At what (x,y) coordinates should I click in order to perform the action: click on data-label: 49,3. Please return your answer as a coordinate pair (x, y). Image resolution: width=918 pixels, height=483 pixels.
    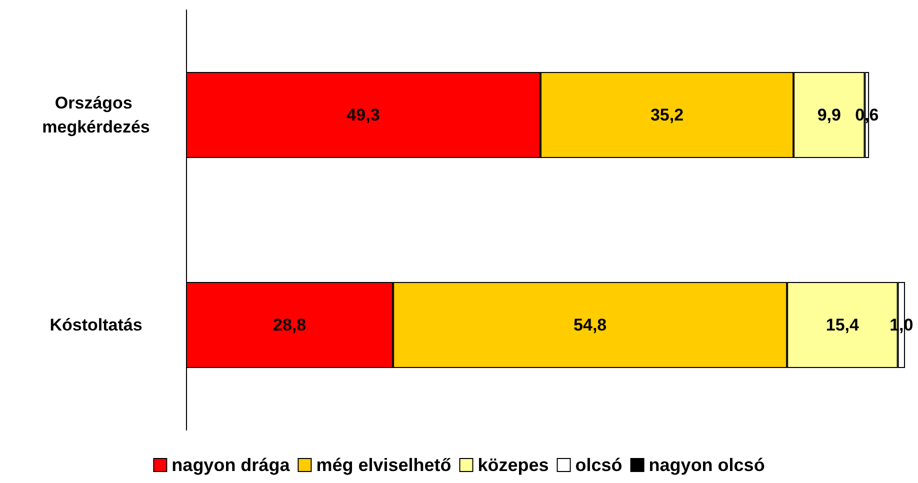
    Looking at the image, I should click on (363, 115).